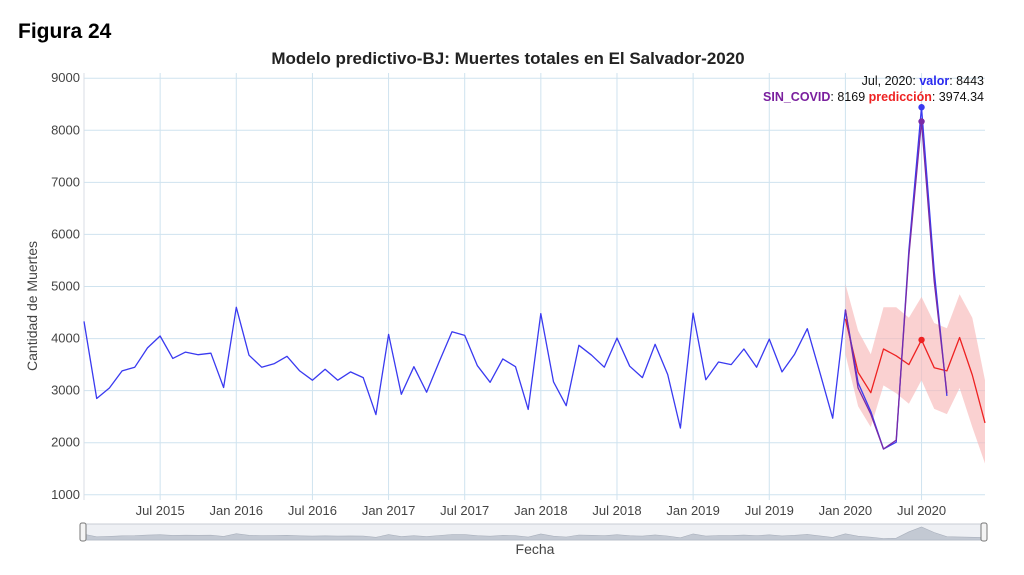 The width and height of the screenshot is (1024, 575). I want to click on y-tick-label: 1000, so click(65, 494).